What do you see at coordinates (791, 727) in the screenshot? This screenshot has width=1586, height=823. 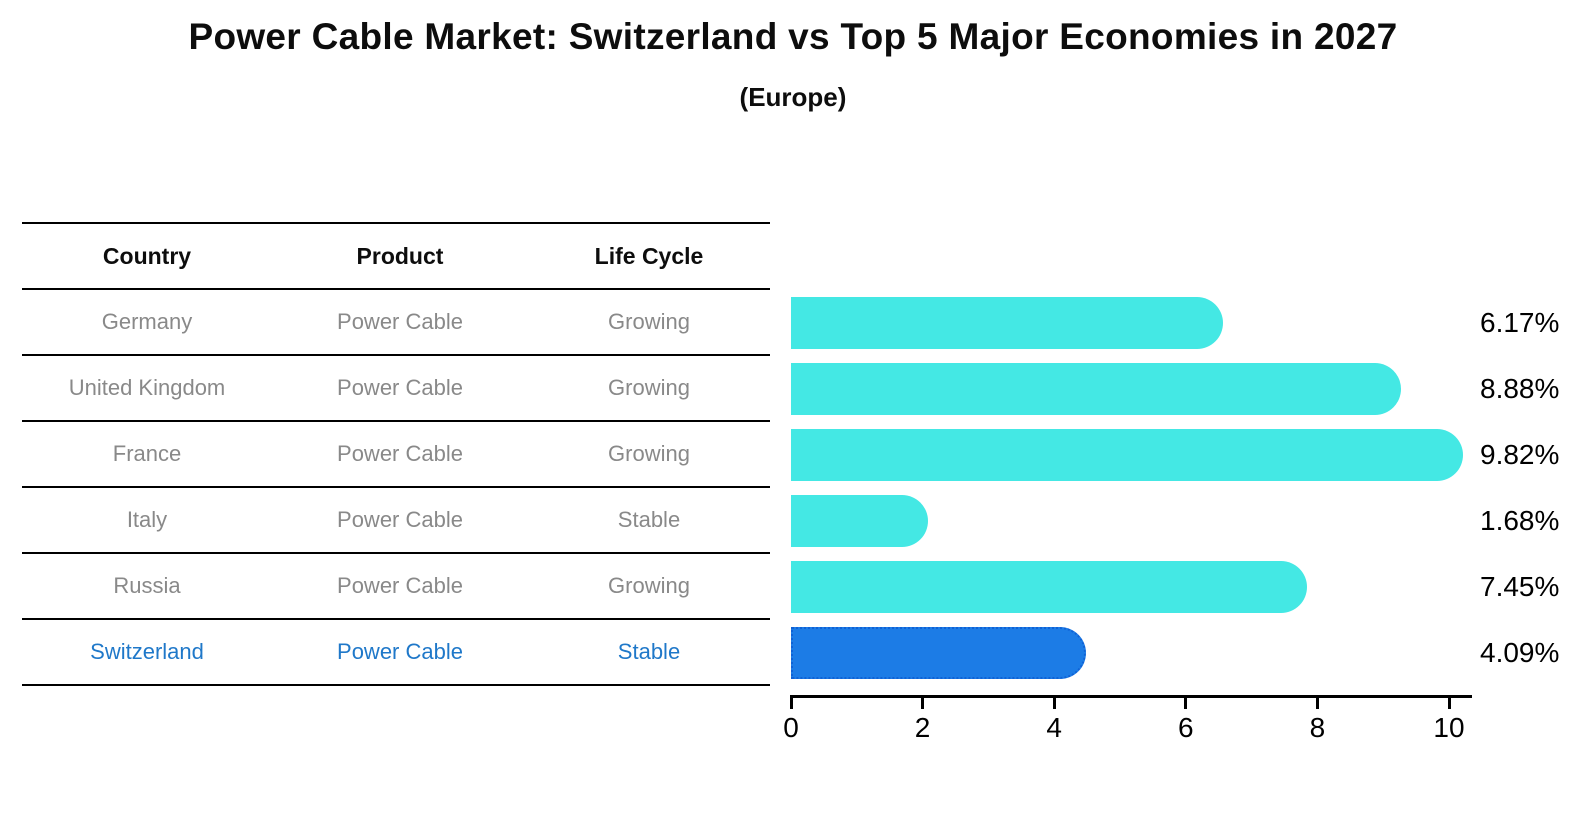 I see `x-axis-tick-label: 0` at bounding box center [791, 727].